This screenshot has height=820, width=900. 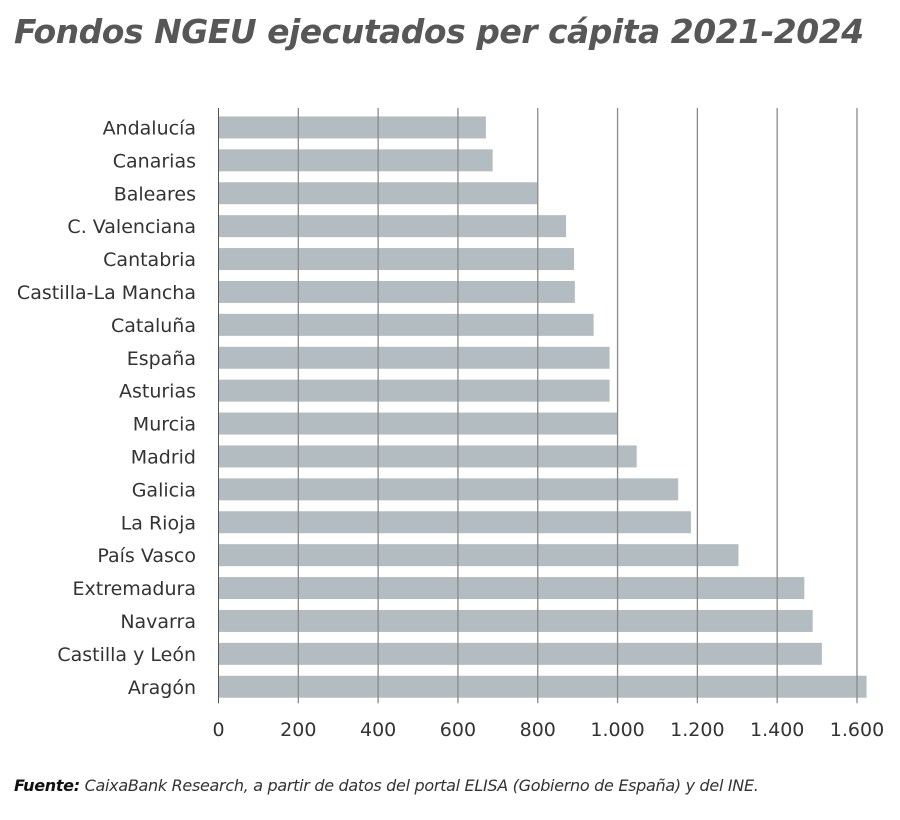 What do you see at coordinates (157, 392) in the screenshot?
I see `category-label: Asturias` at bounding box center [157, 392].